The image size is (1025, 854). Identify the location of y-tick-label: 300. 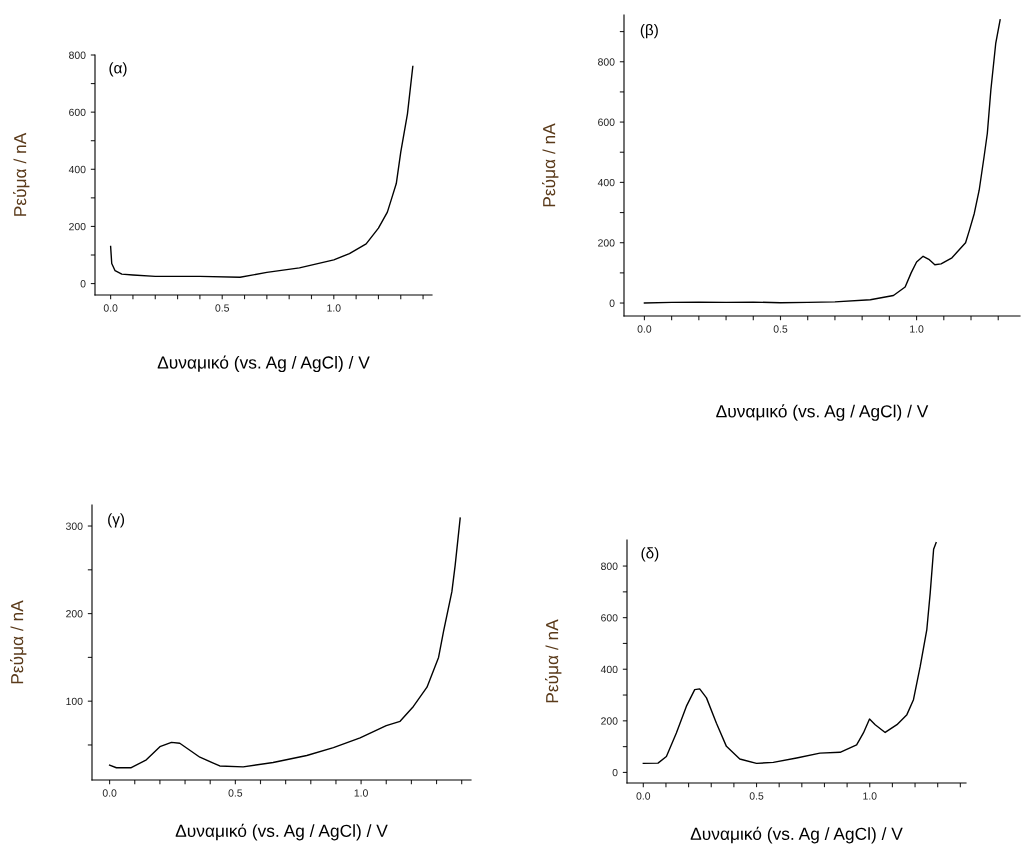
(74, 526).